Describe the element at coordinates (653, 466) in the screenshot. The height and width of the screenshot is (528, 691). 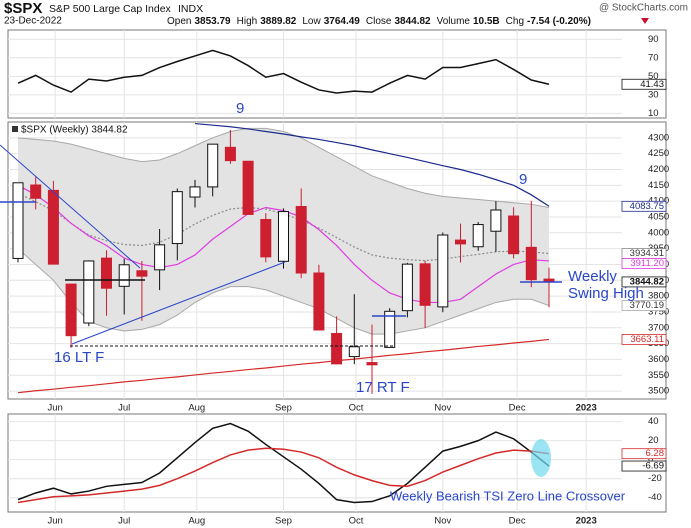
I see `value-tag-label: -6.69` at that location.